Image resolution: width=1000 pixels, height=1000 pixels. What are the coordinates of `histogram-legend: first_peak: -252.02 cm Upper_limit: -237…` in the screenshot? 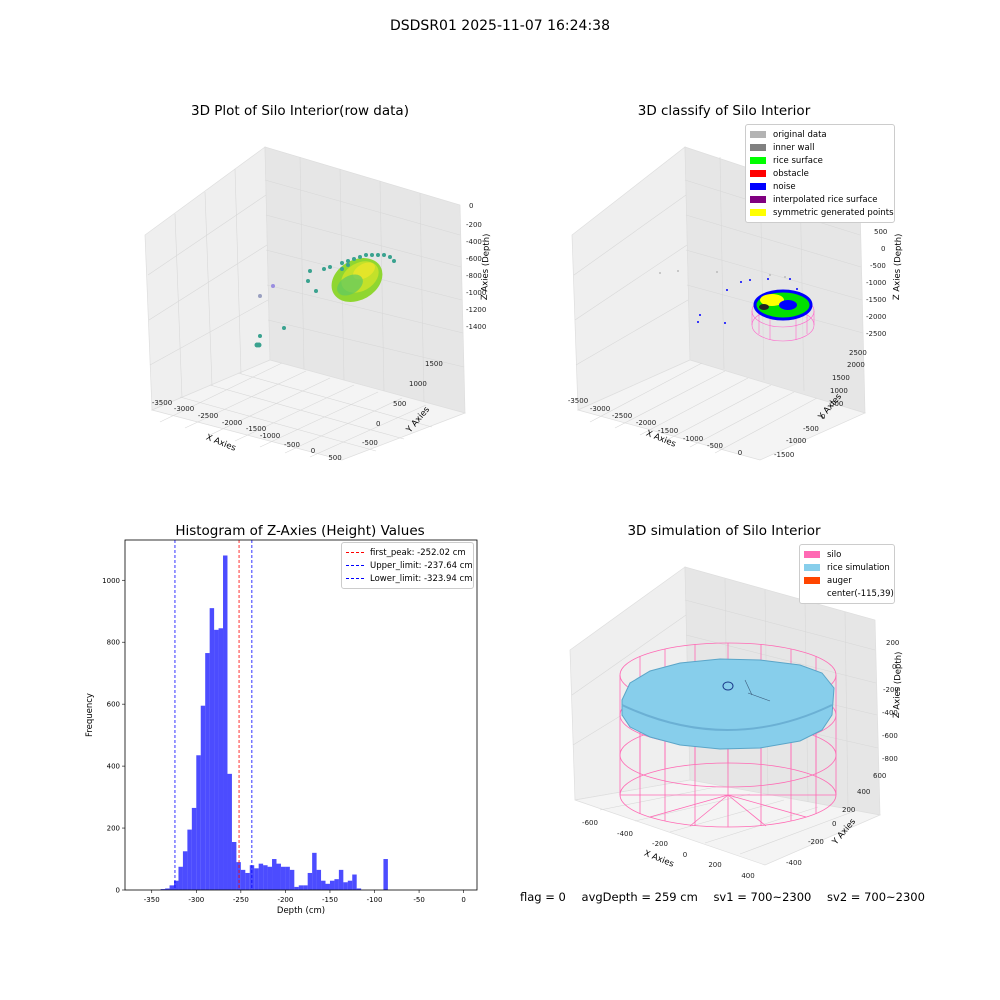 It's located at (407, 565).